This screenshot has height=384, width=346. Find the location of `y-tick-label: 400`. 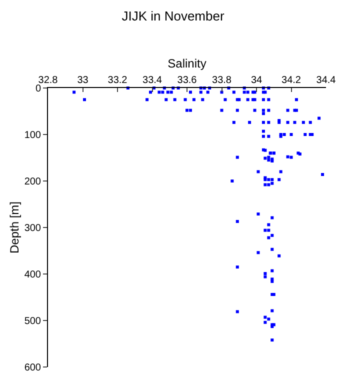

y-tick-label: 400 is located at coordinates (33, 275).